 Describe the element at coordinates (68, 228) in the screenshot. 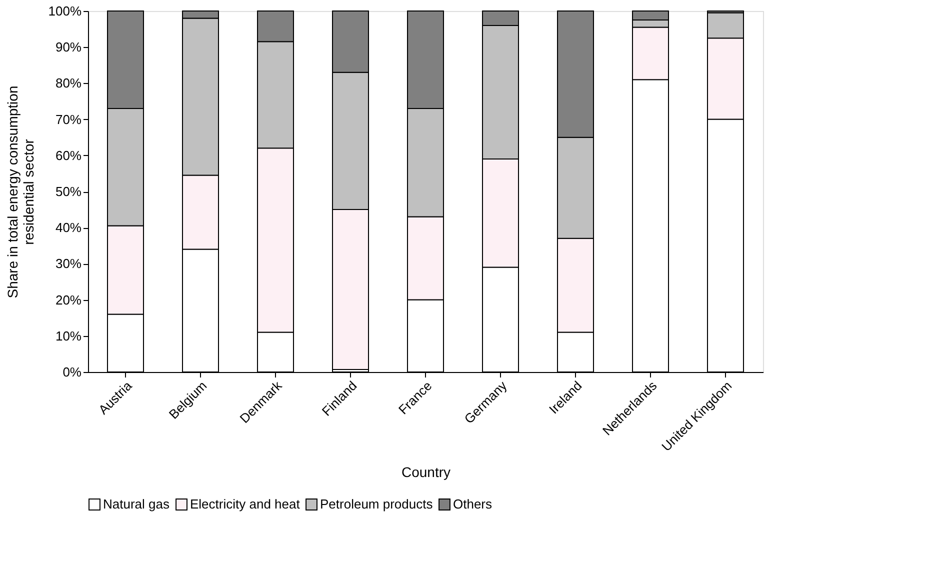

I see `y-tick-label: 40%` at that location.